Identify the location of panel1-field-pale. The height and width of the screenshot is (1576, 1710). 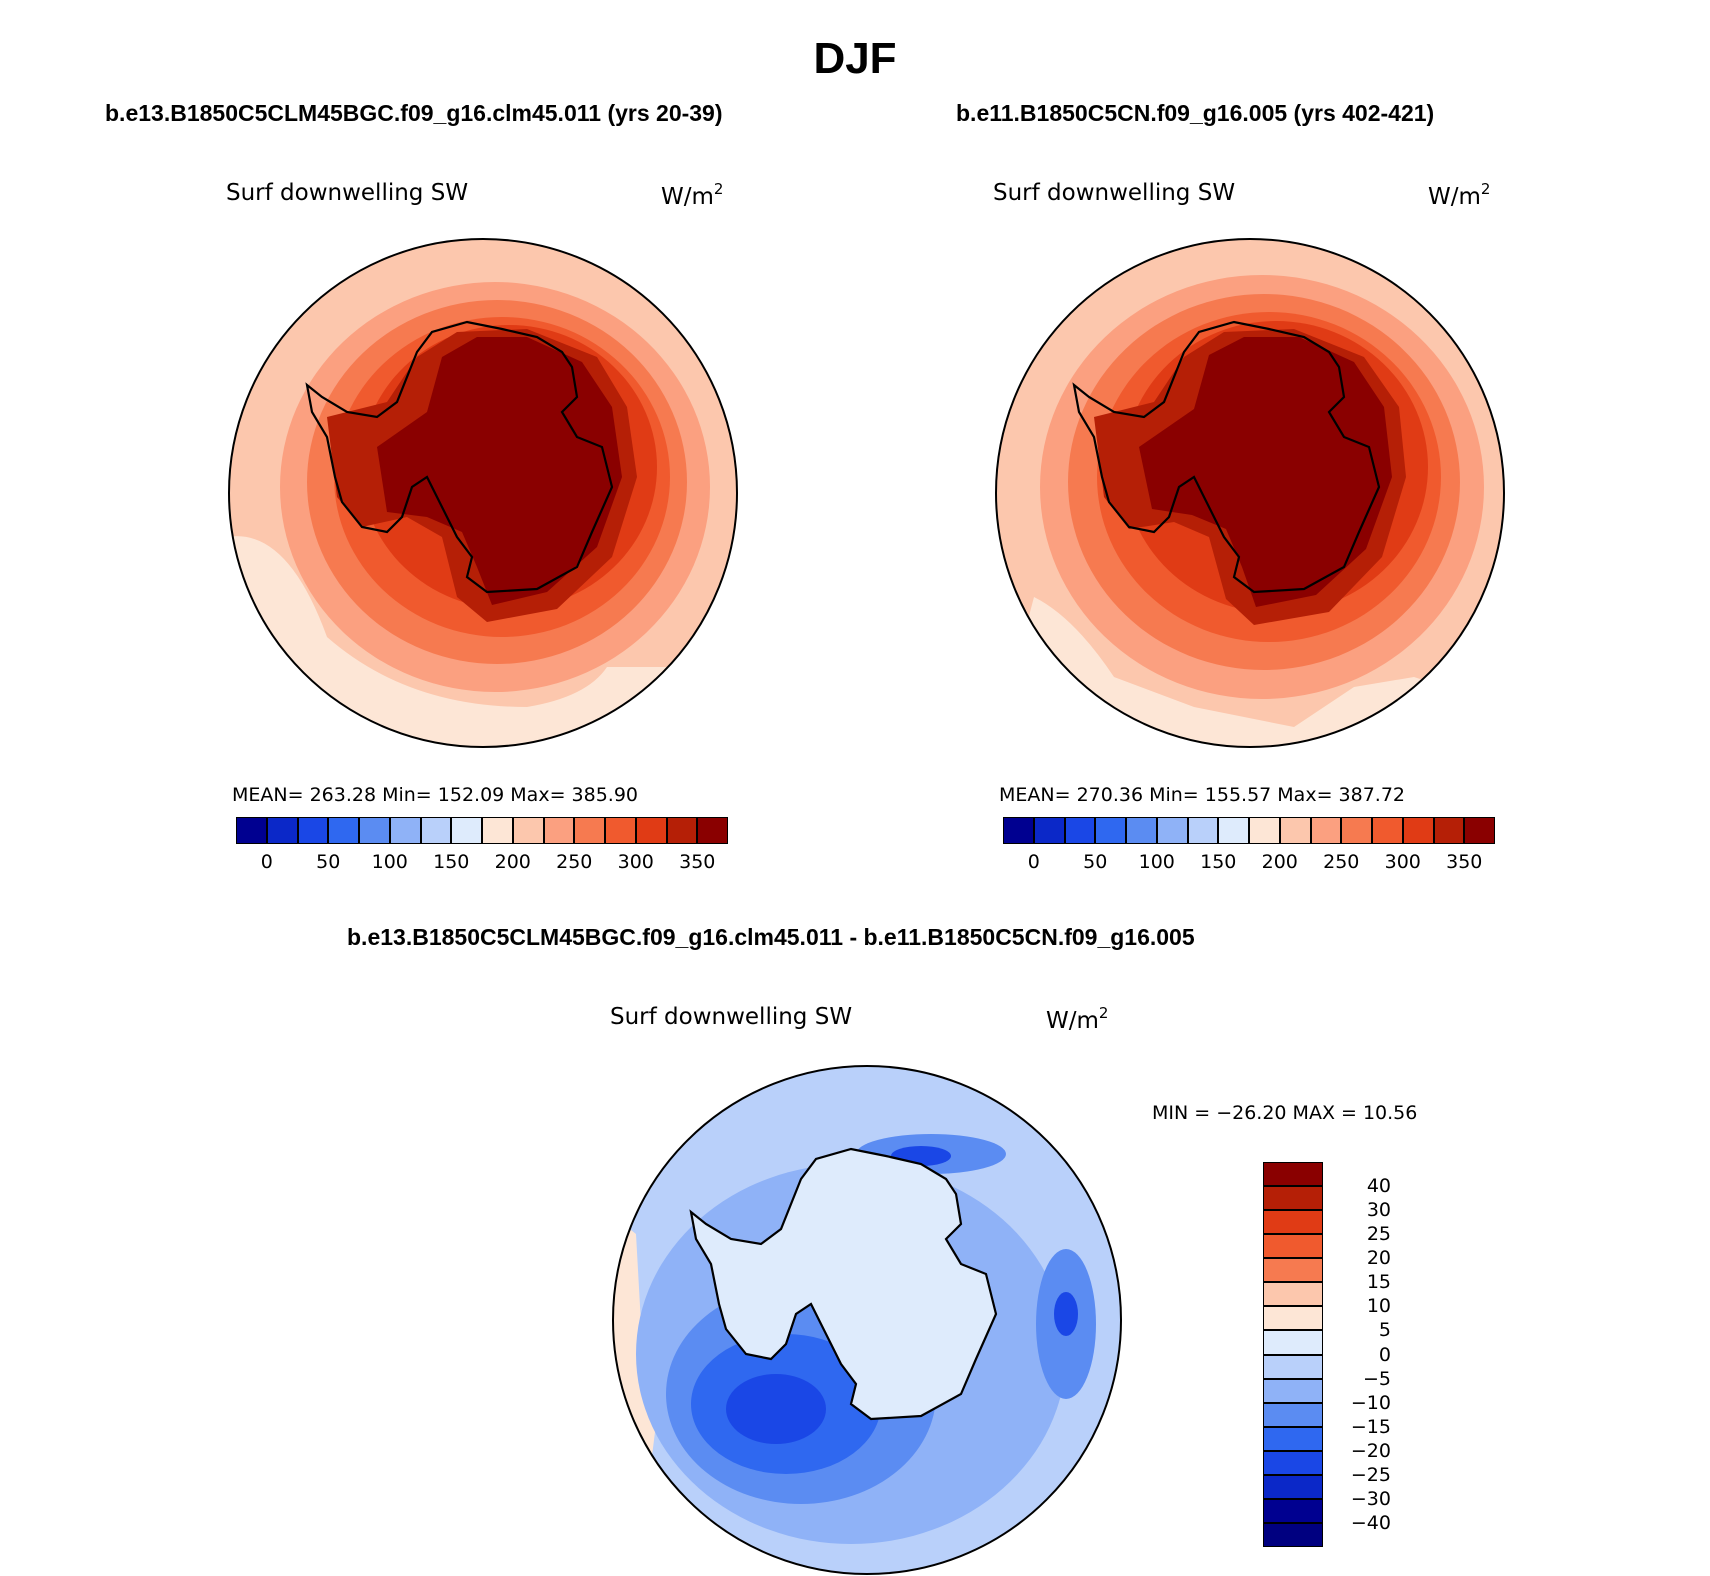
(483, 641).